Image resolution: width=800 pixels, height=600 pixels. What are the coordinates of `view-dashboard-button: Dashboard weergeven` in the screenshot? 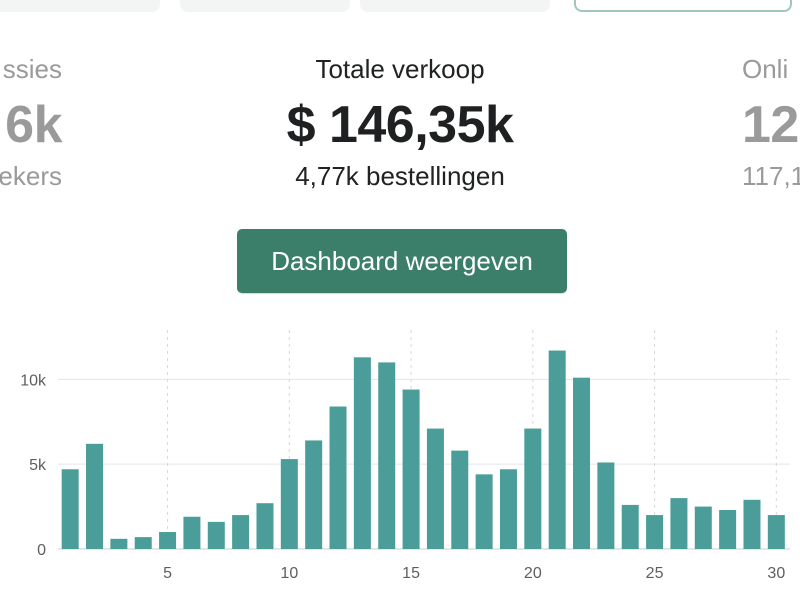 It's located at (402, 261).